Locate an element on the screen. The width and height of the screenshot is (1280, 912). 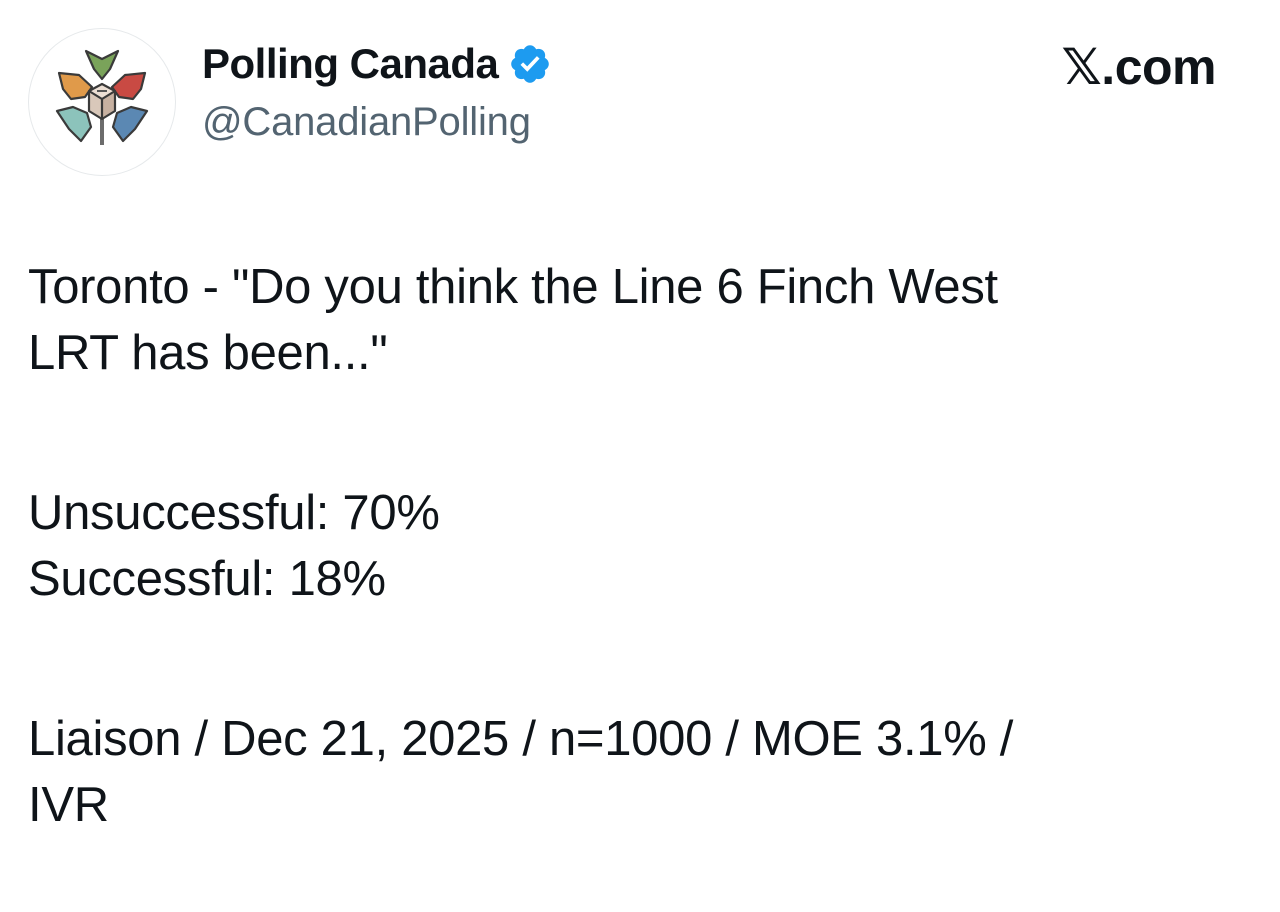
name-row: Polling Canada is located at coordinates (377, 64).